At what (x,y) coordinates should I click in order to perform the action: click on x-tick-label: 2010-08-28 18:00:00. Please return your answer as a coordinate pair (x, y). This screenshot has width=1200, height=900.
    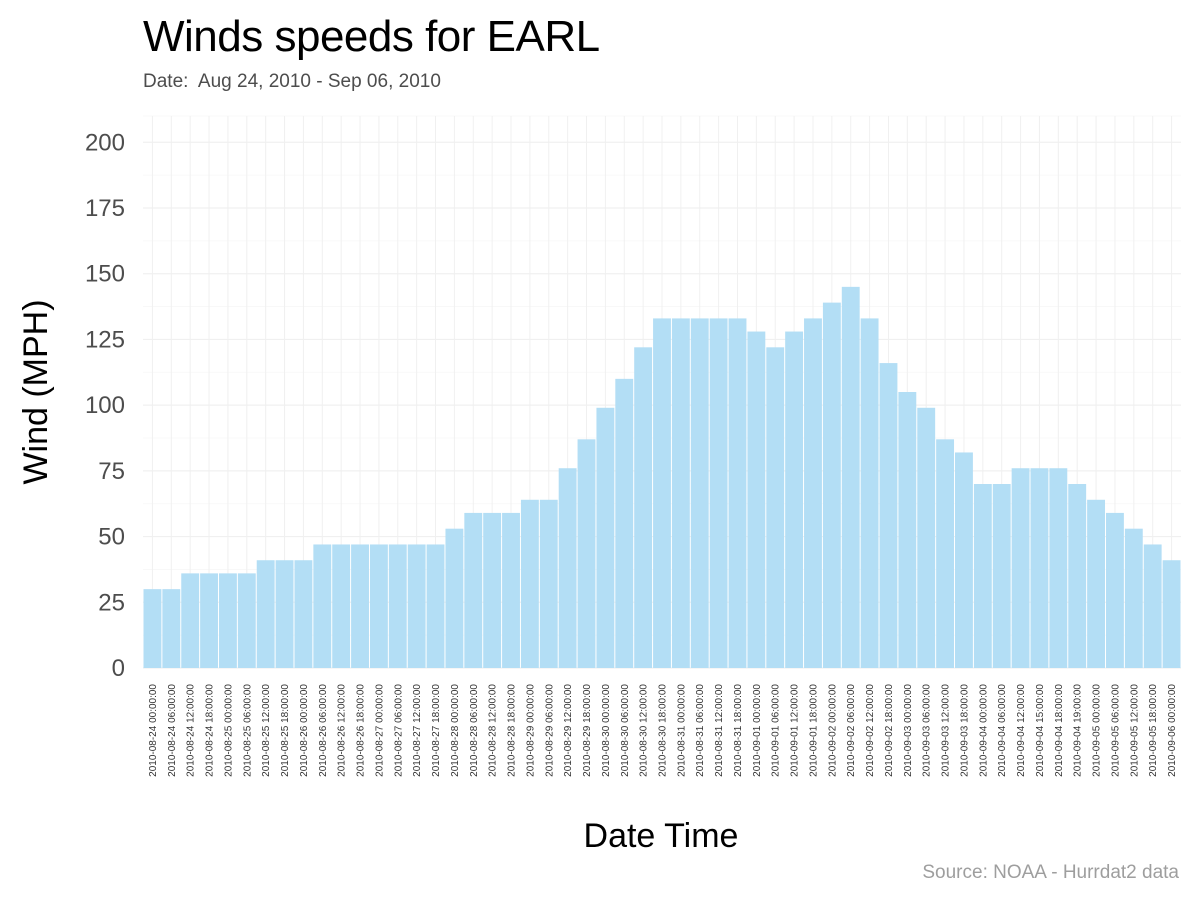
    Looking at the image, I should click on (512, 730).